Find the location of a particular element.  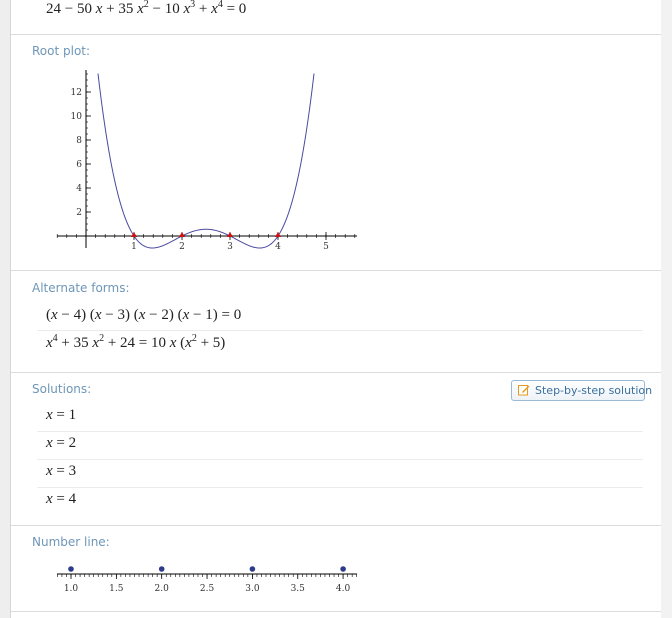

alternate-form-factored: (x − 4) (x − 3) (x − 2) (x − 1) = 0 is located at coordinates (144, 315).